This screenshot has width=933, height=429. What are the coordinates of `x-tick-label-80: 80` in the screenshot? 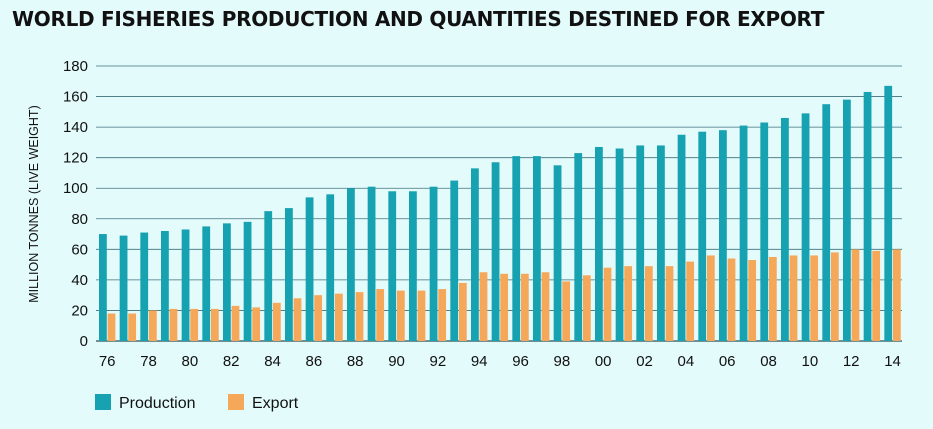 It's located at (190, 361).